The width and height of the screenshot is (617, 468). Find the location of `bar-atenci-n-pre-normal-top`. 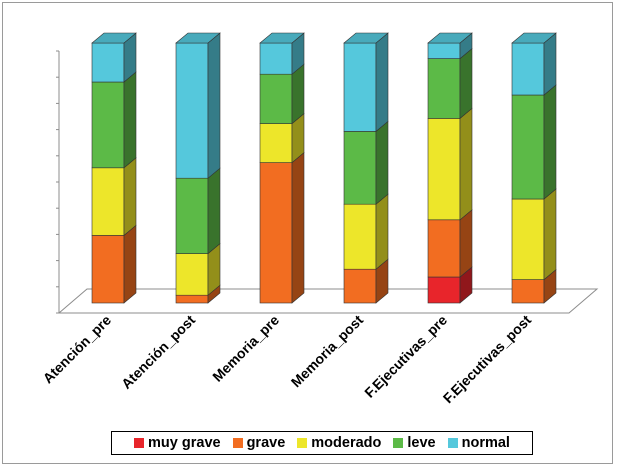

bar-atenci-n-pre-normal-top is located at coordinates (114, 38).